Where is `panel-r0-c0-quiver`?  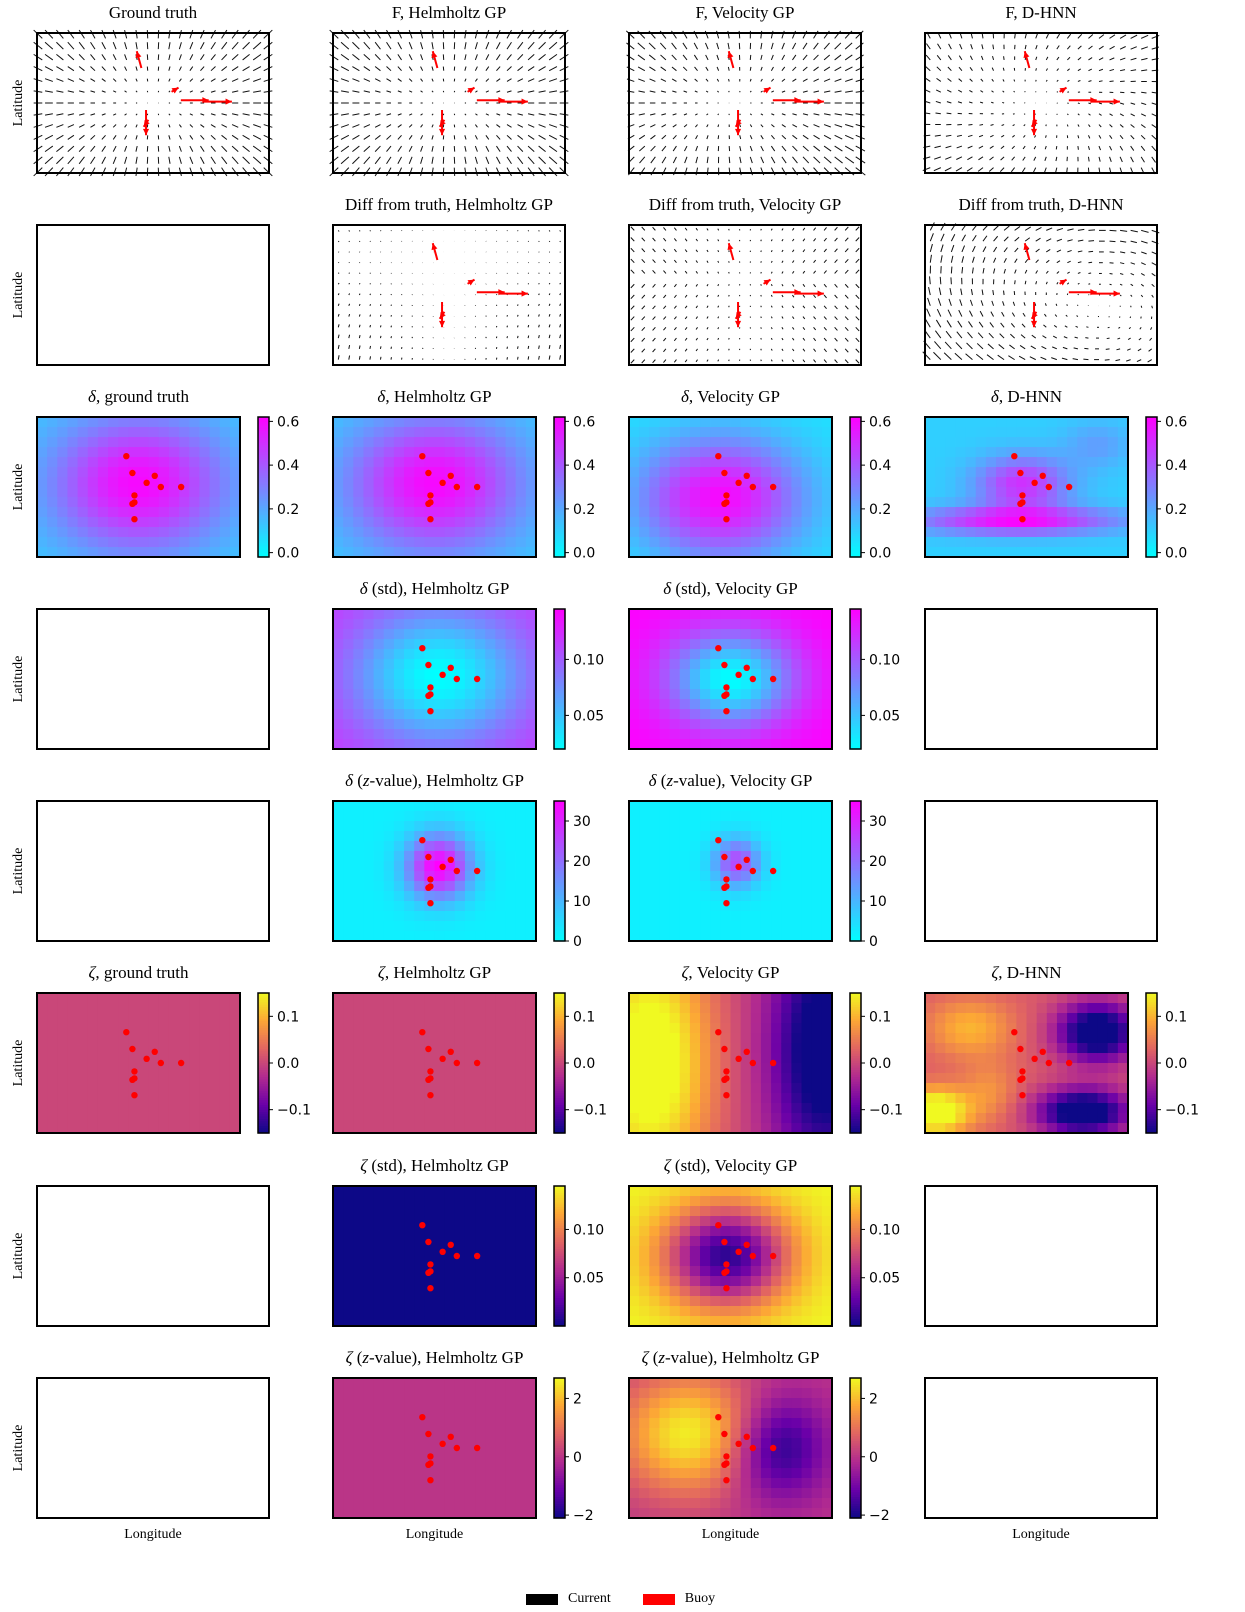
panel-r0-c0-quiver is located at coordinates (153, 103).